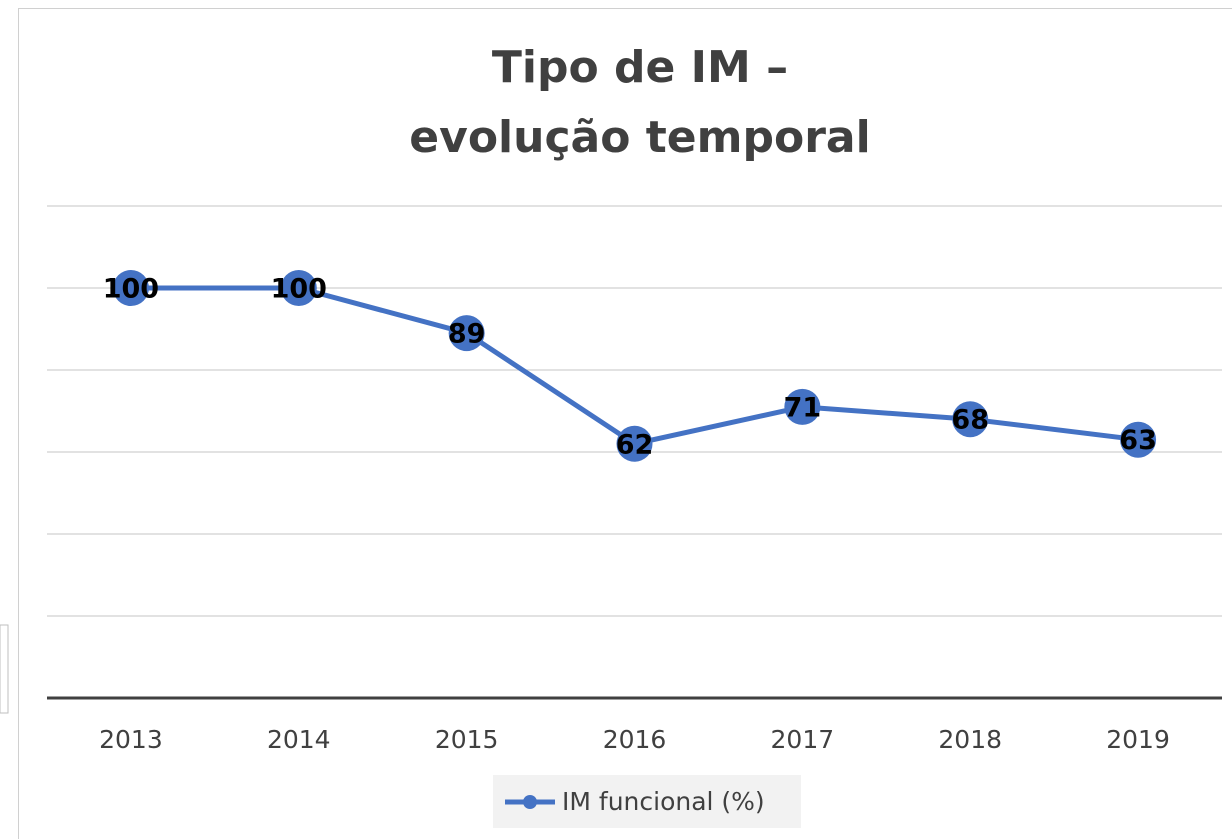  I want to click on x-tick-label: 2015, so click(467, 739).